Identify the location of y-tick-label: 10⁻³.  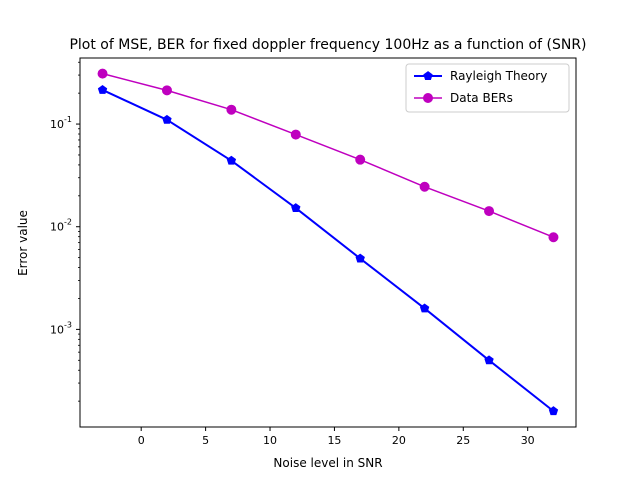
(61, 328).